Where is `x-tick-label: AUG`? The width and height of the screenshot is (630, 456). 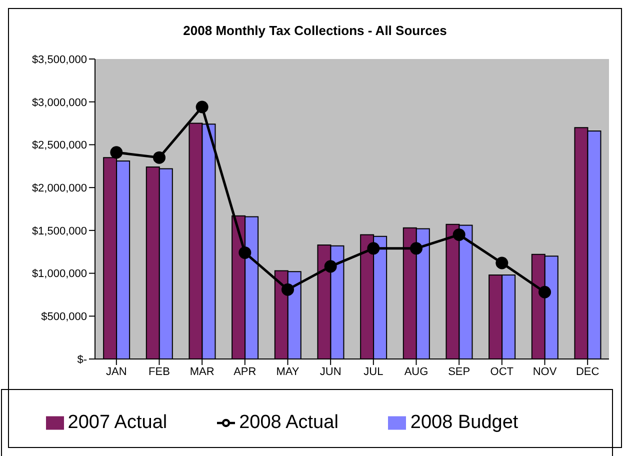
x-tick-label: AUG is located at coordinates (416, 372).